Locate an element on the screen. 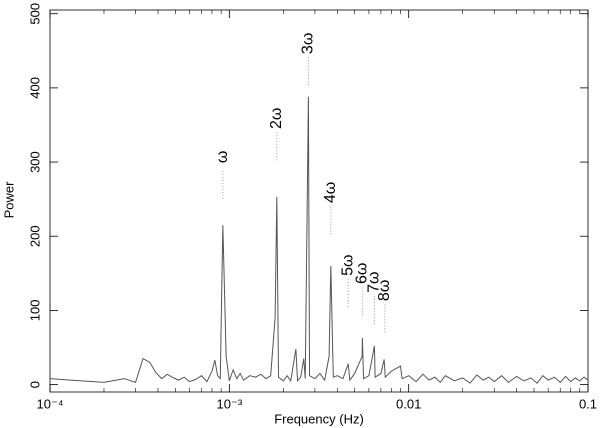 The width and height of the screenshot is (600, 428). harmonic-label: 4ω is located at coordinates (330, 192).